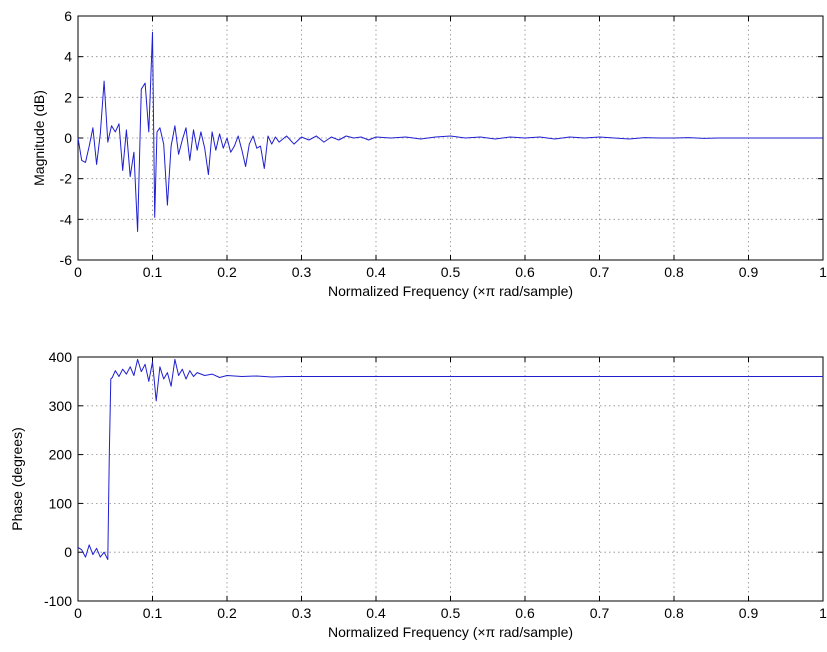  Describe the element at coordinates (302, 613) in the screenshot. I see `phase-x-tick-label: 0.3` at that location.